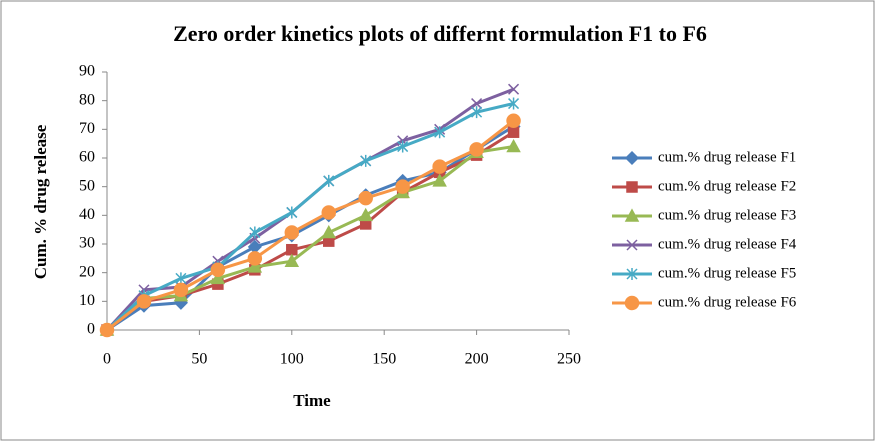  I want to click on y-tick-label: 20, so click(87, 271).